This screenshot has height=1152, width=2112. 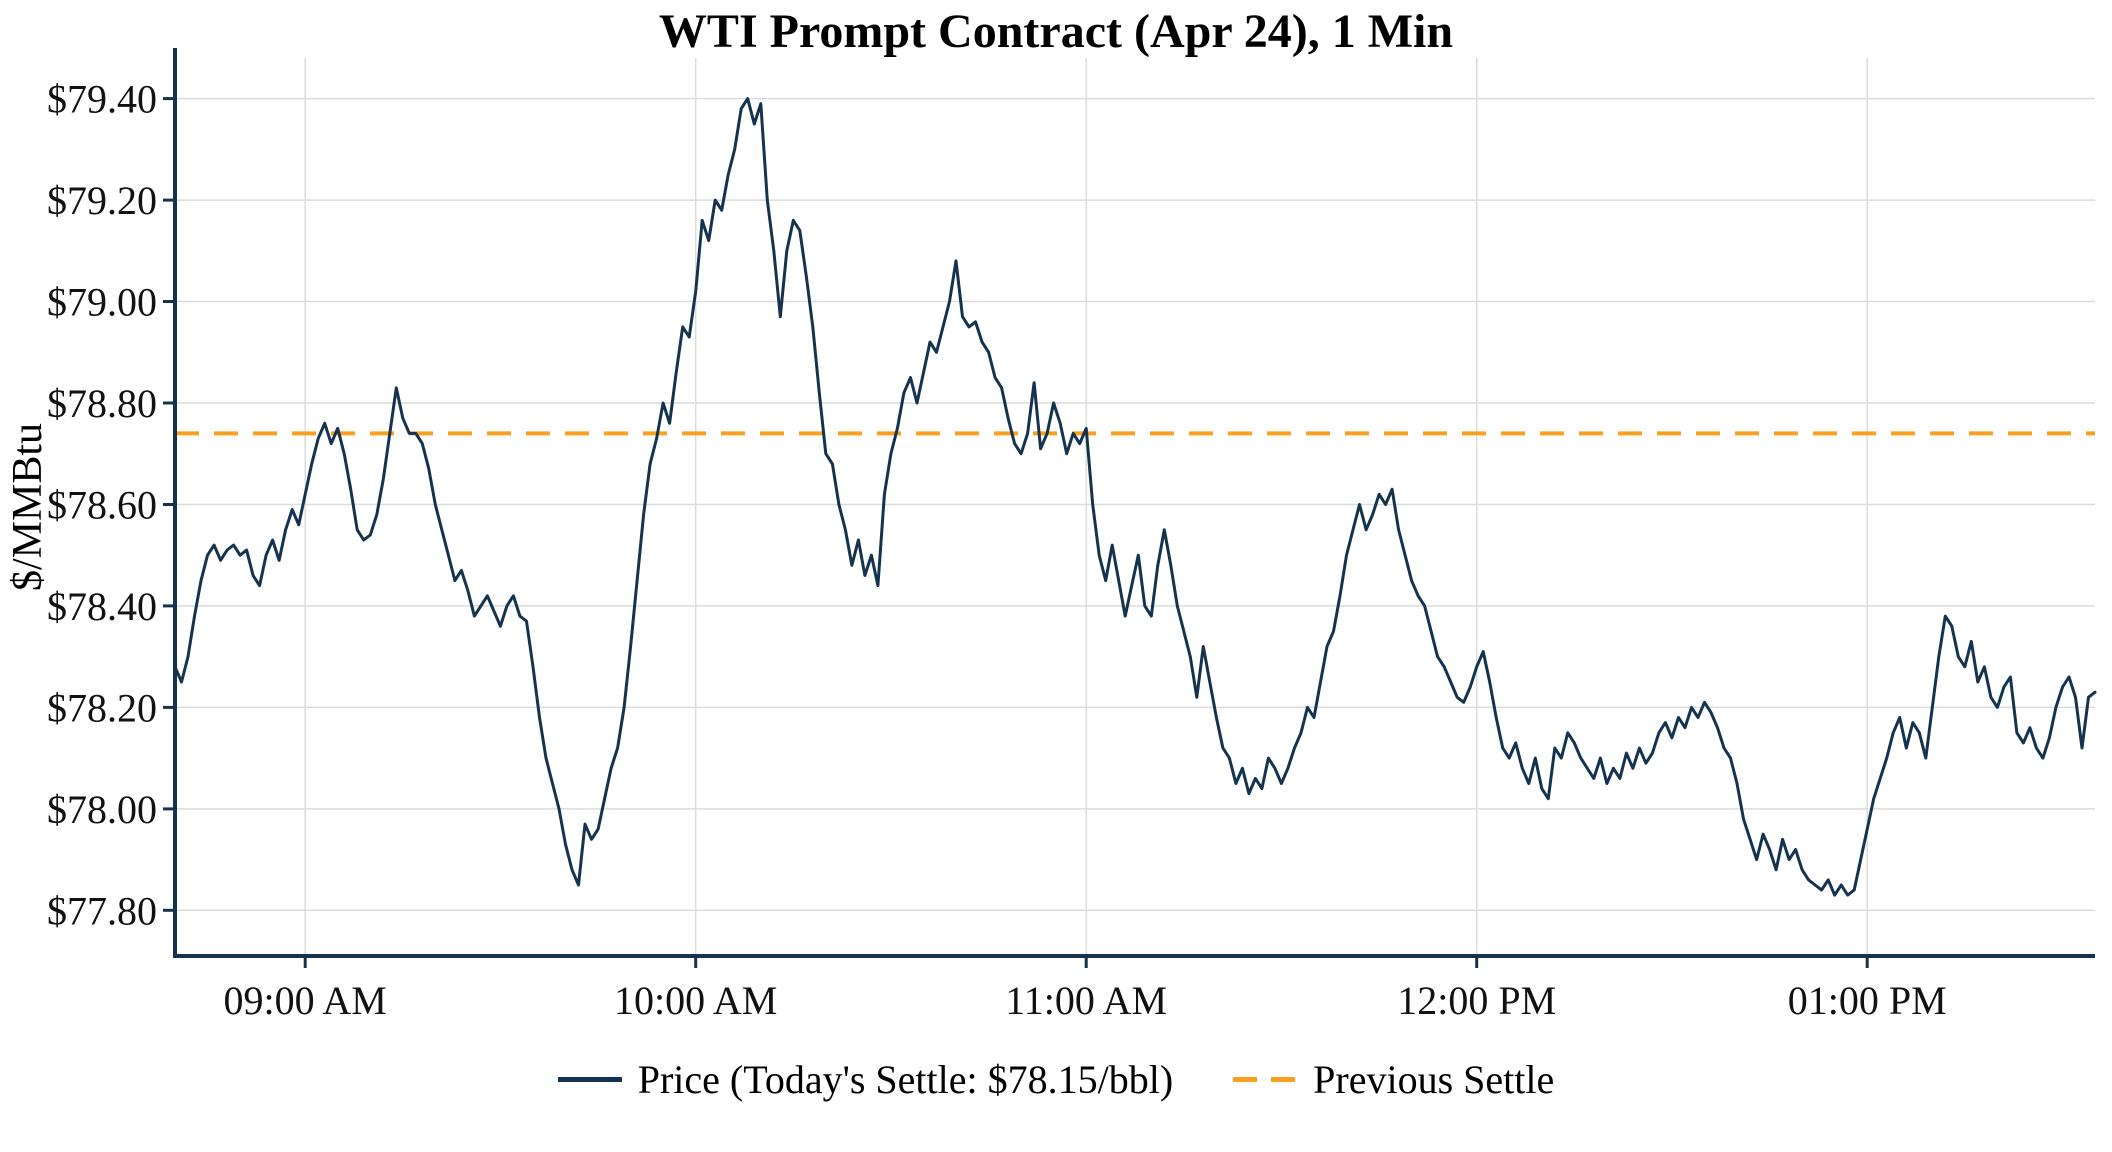 I want to click on x-tick-label: 11:00 AM, so click(x=1086, y=1000).